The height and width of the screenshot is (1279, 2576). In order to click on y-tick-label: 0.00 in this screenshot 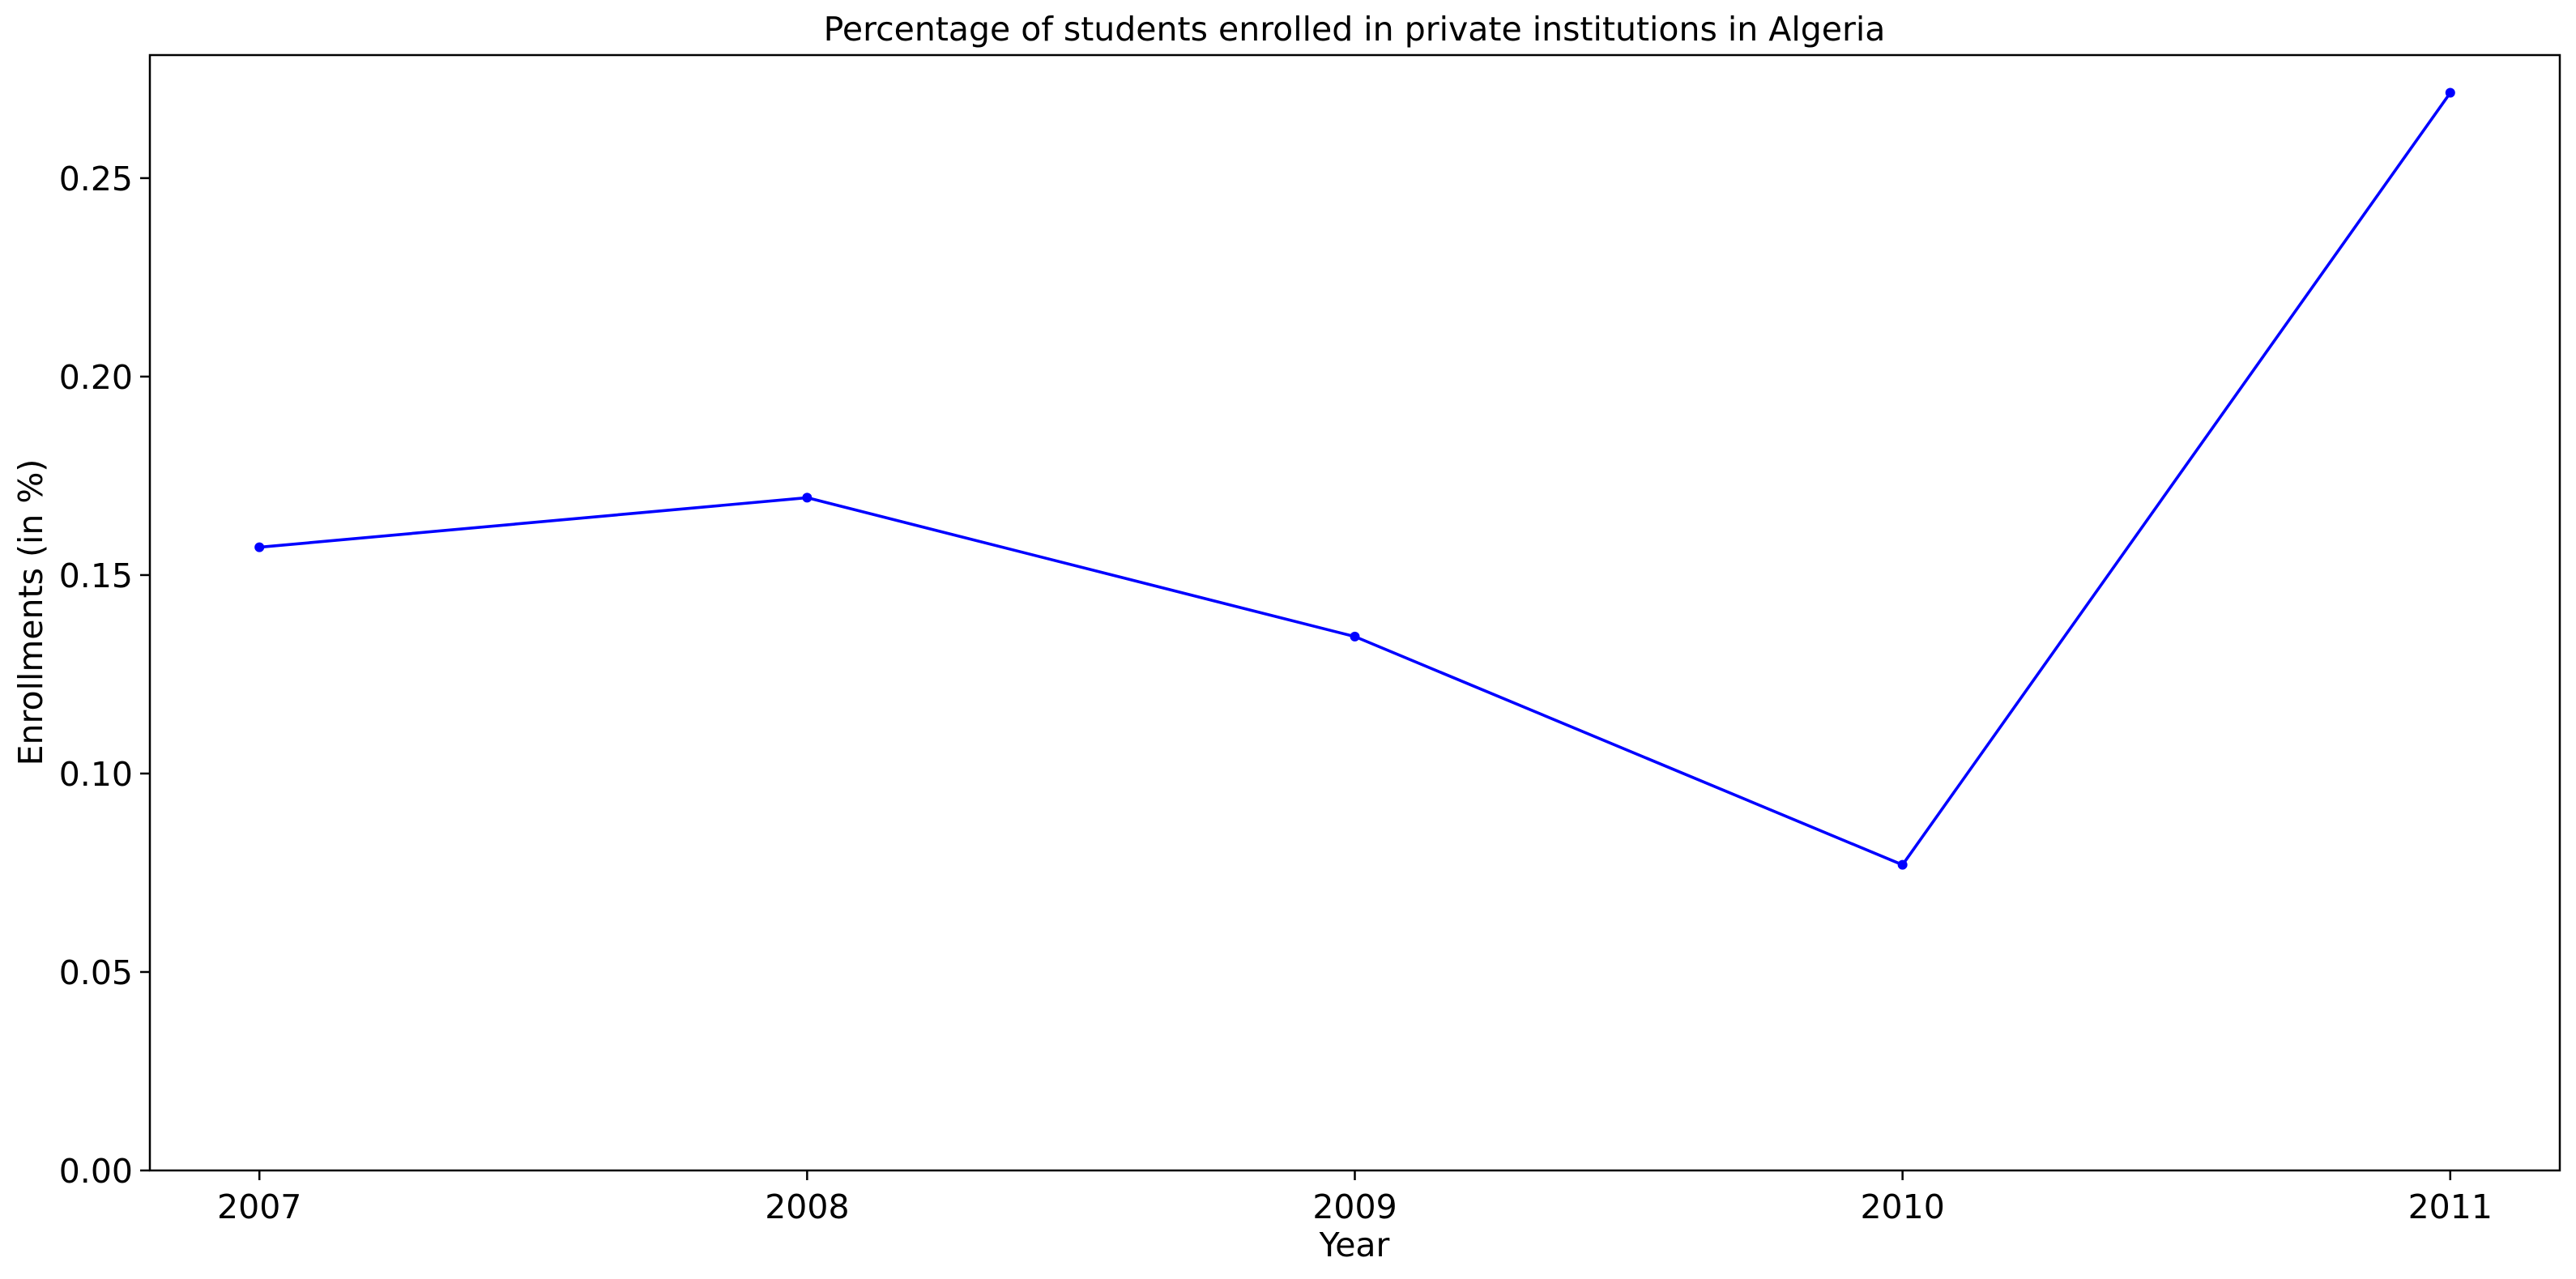, I will do `click(96, 1171)`.